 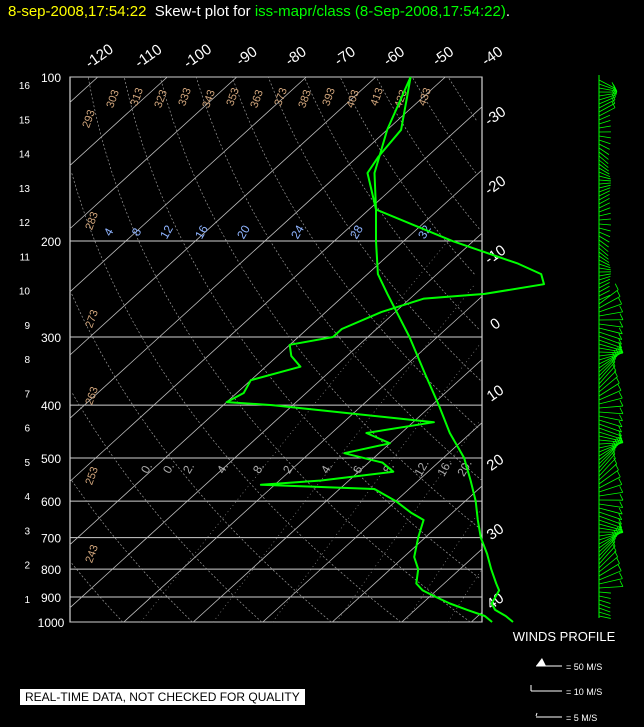 What do you see at coordinates (92, 220) in the screenshot?
I see `isentrope-label: 283` at bounding box center [92, 220].